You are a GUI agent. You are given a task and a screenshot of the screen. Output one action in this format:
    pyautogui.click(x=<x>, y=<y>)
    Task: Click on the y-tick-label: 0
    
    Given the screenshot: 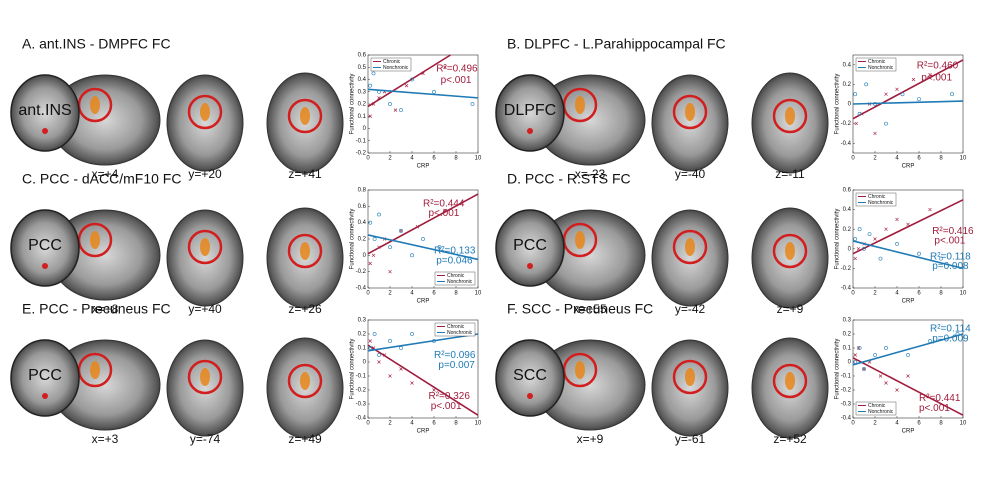 What is the action you would take?
    pyautogui.click(x=365, y=256)
    